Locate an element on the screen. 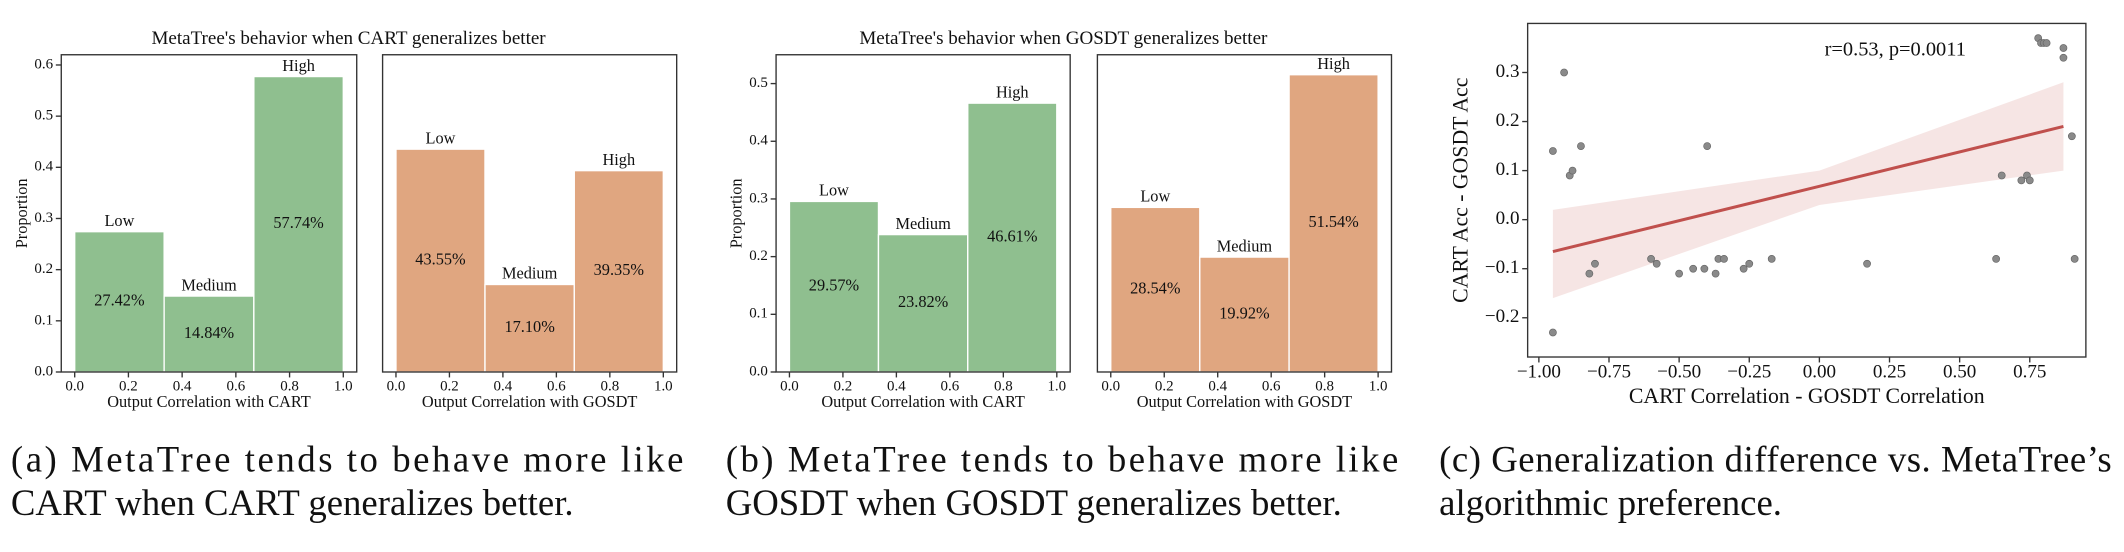 Image resolution: width=2124 pixels, height=552 pixels. annotation: r=0.53, p=0.0011 is located at coordinates (1895, 49).